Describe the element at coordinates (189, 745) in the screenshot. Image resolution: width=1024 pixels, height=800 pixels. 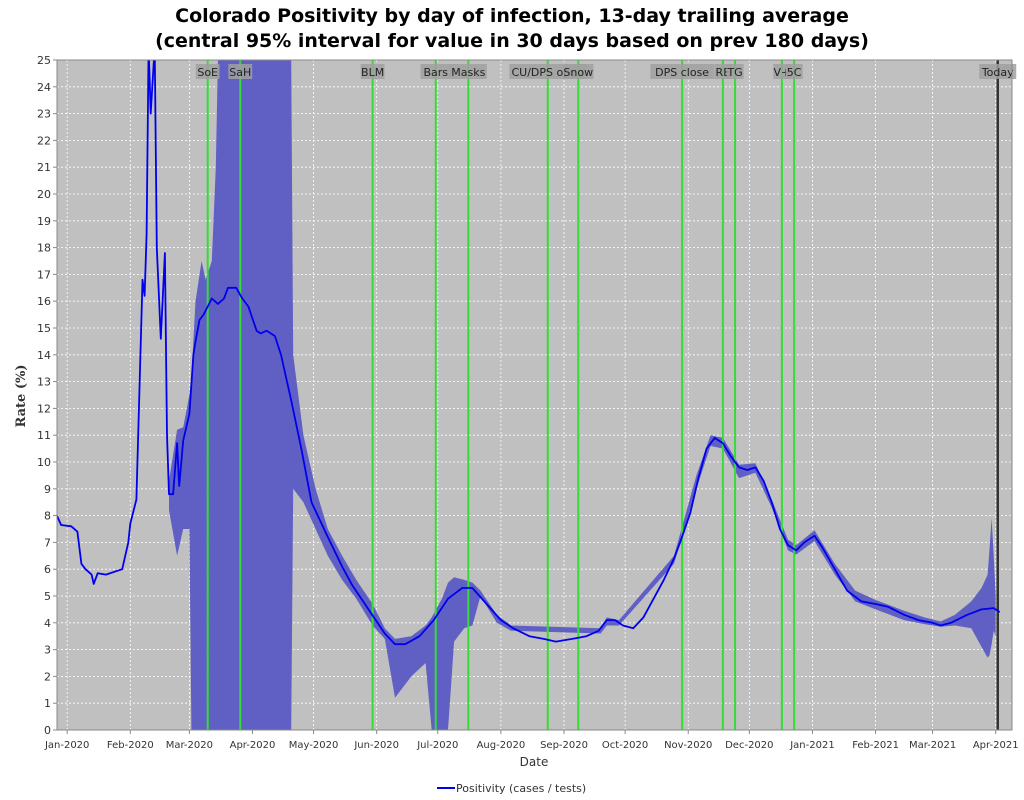
I see `x-tick-label: Mar-2020` at that location.